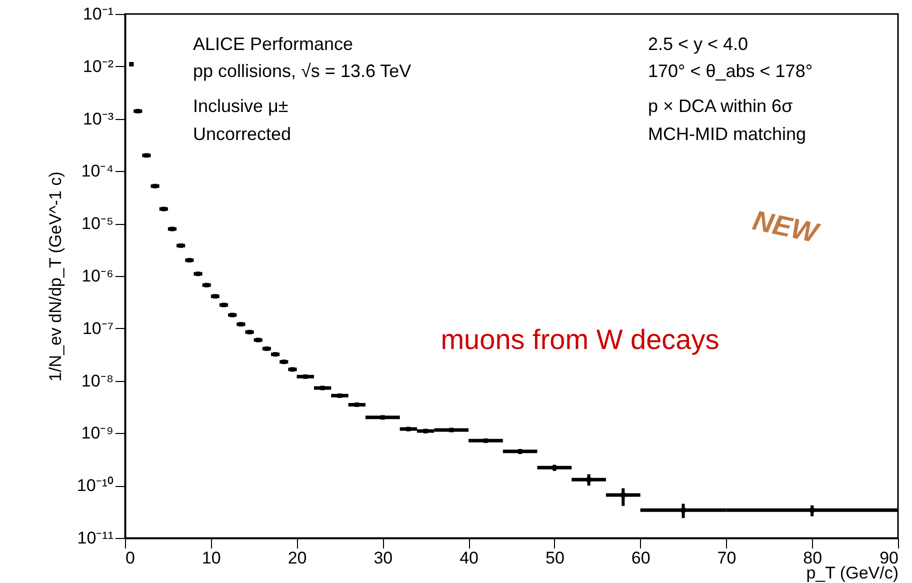 This screenshot has width=912, height=583. What do you see at coordinates (640, 558) in the screenshot?
I see `x-tick-label: 60` at bounding box center [640, 558].